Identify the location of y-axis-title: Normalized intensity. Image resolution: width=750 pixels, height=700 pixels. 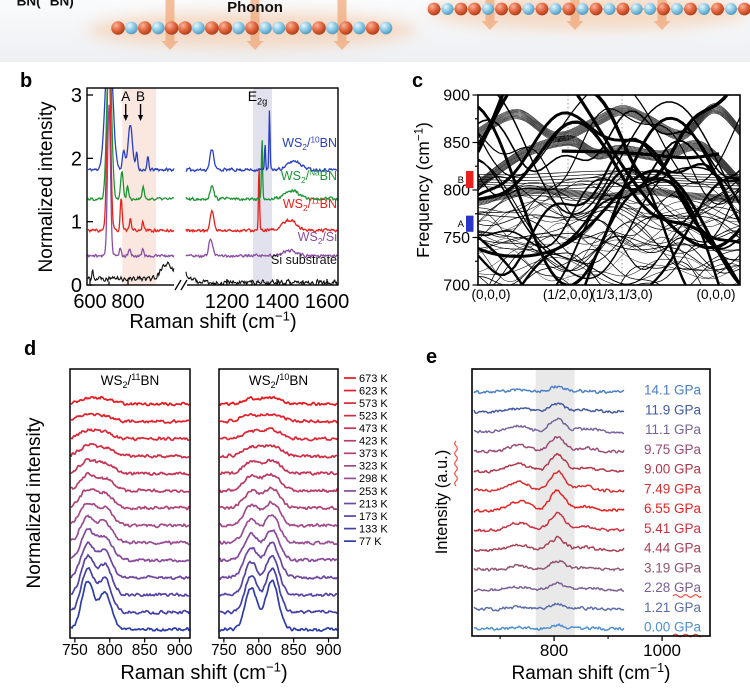
(34, 503).